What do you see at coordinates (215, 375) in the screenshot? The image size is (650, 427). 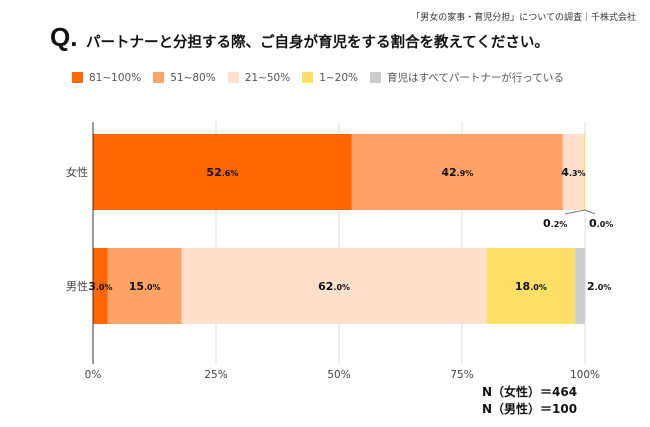 I see `x-tick-label: 25%` at bounding box center [215, 375].